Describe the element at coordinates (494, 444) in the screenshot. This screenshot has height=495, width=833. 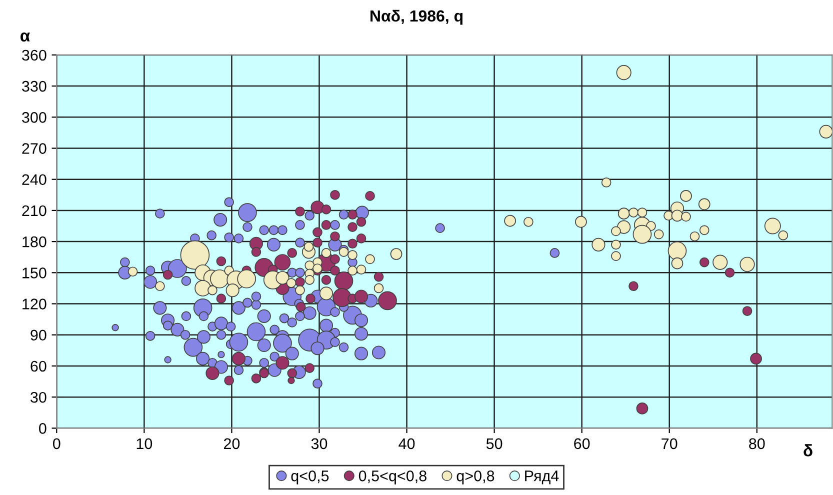
I see `x-tick-label: 50` at that location.